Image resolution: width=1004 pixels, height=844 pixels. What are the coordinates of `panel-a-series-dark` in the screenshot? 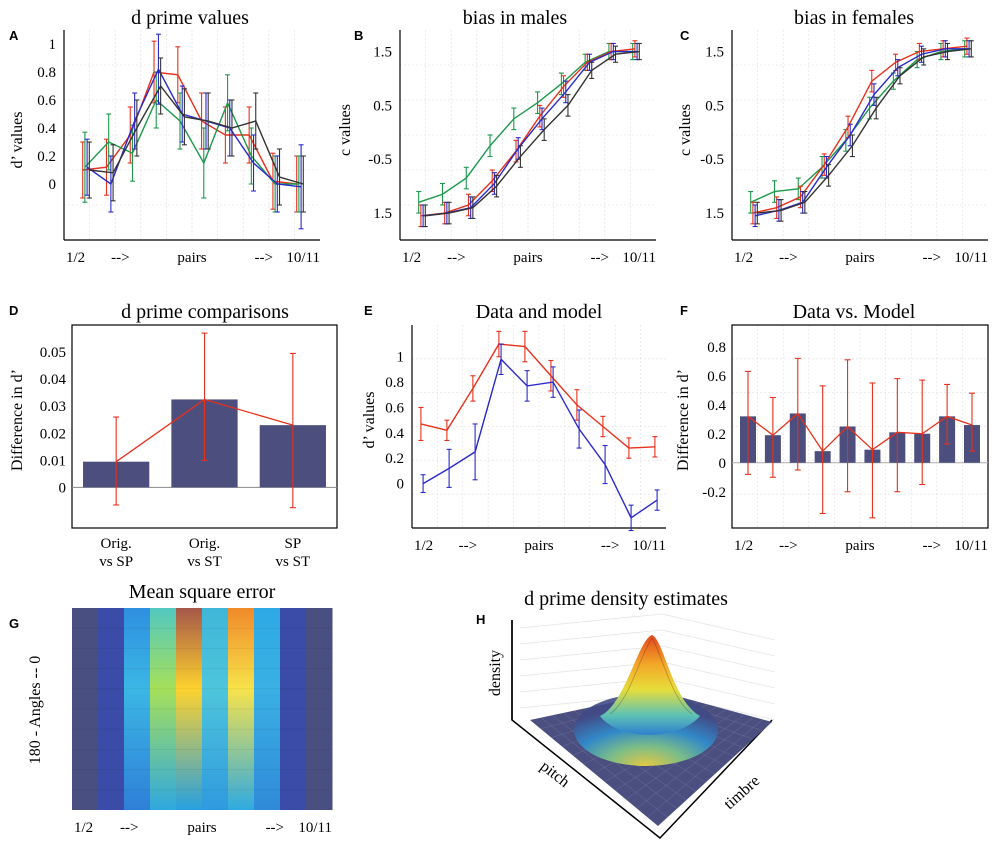 It's located at (196, 134).